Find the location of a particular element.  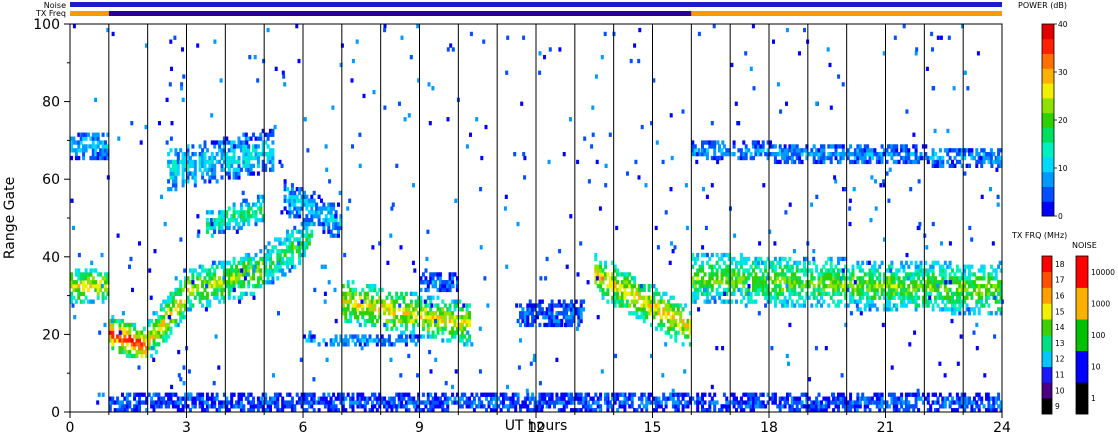

heatmap-cell-2031 is located at coordinates (945, 270).